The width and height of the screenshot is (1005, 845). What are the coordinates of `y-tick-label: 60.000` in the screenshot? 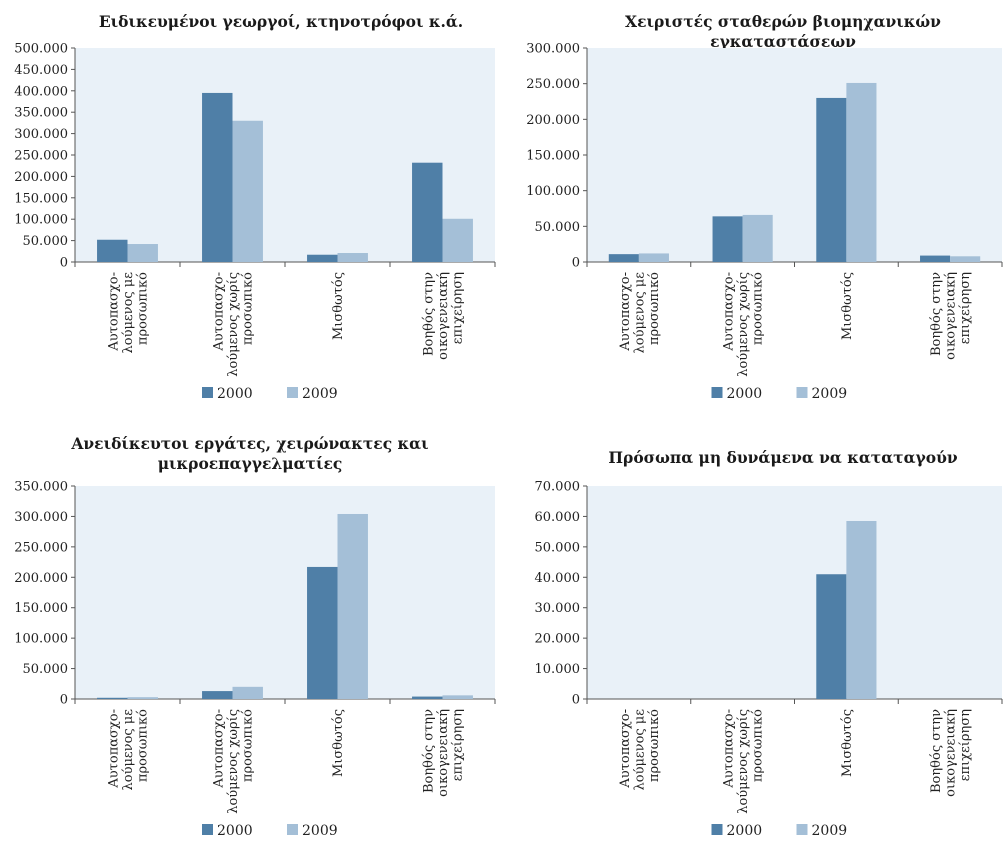 It's located at (558, 517).